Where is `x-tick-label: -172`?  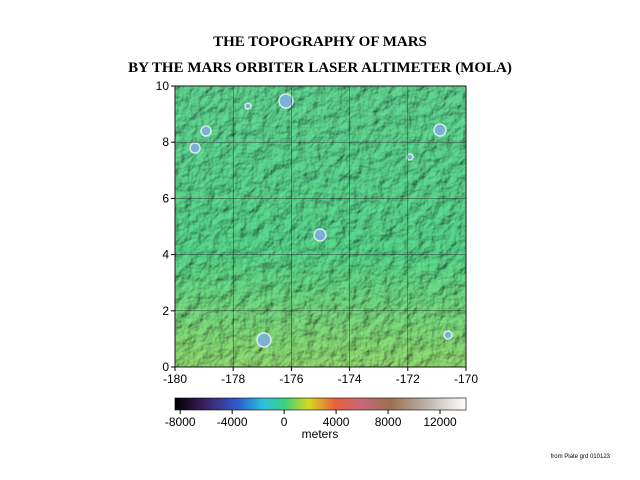
x-tick-label: -172 is located at coordinates (408, 379).